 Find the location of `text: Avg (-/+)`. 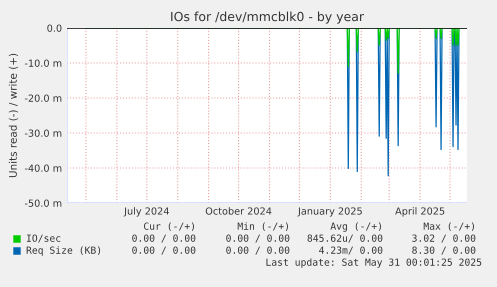

text: Avg (-/+) is located at coordinates (355, 227).